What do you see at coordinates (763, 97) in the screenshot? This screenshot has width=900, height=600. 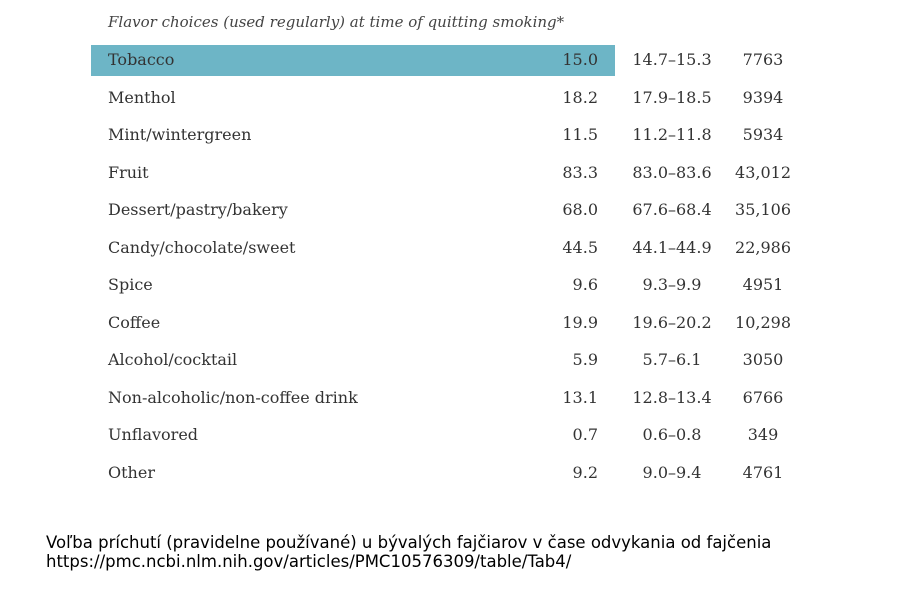 I see `cell-count: 9394` at bounding box center [763, 97].